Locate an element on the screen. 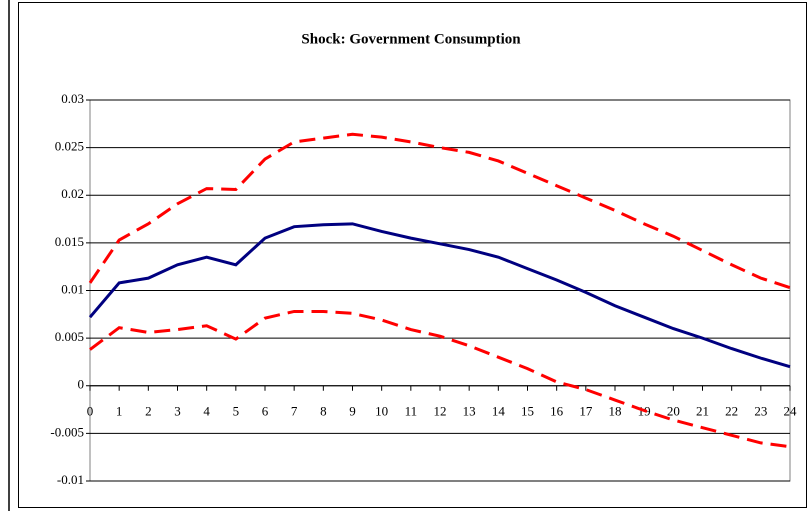 This screenshot has height=511, width=810. x-tick-label: 7 is located at coordinates (294, 411).